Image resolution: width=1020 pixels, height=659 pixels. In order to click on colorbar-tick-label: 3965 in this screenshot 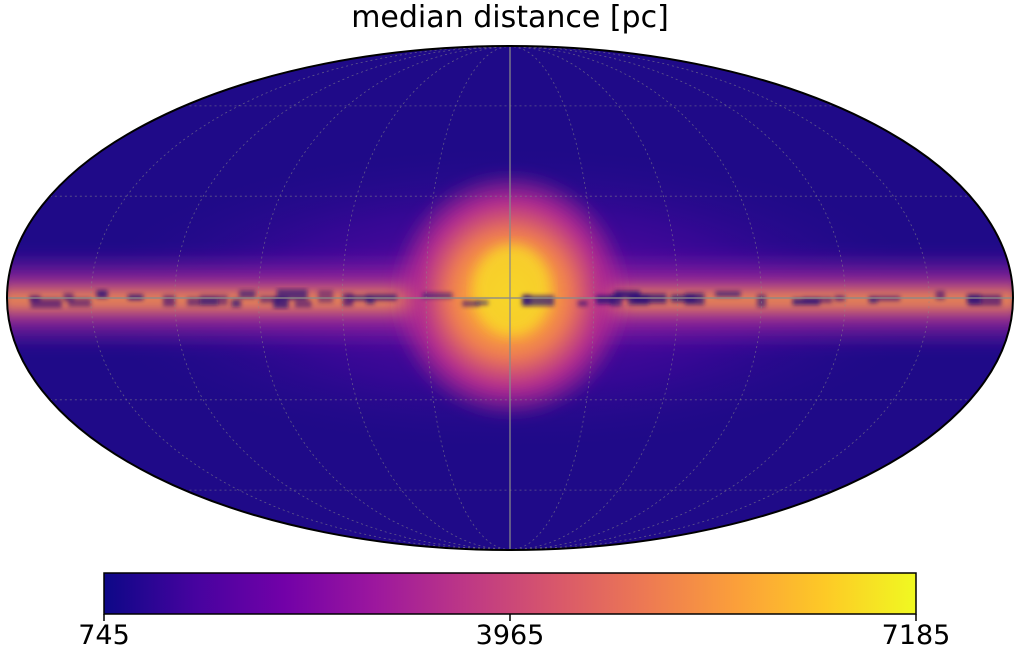, I will do `click(510, 635)`.